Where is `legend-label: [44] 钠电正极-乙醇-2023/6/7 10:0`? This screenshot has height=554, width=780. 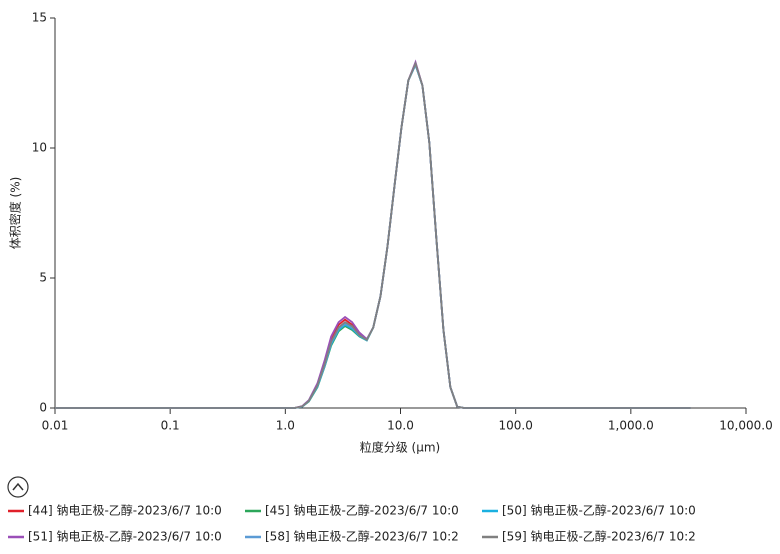
legend-label: [44] 钠电正极-乙醇-2023/6/7 10:0 is located at coordinates (125, 510).